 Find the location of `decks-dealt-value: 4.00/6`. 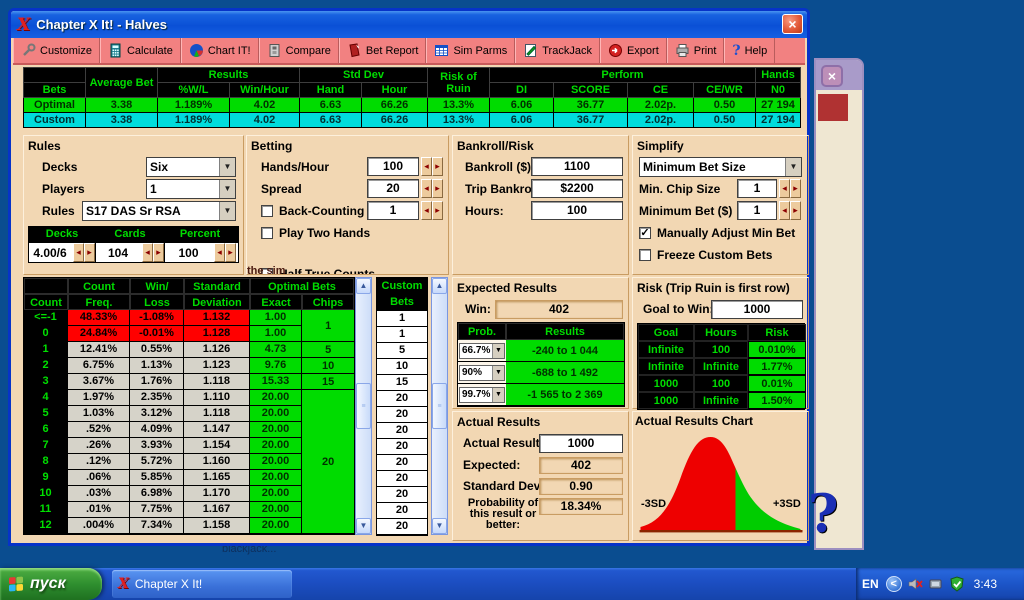

decks-dealt-value: 4.00/6 is located at coordinates (50, 252).